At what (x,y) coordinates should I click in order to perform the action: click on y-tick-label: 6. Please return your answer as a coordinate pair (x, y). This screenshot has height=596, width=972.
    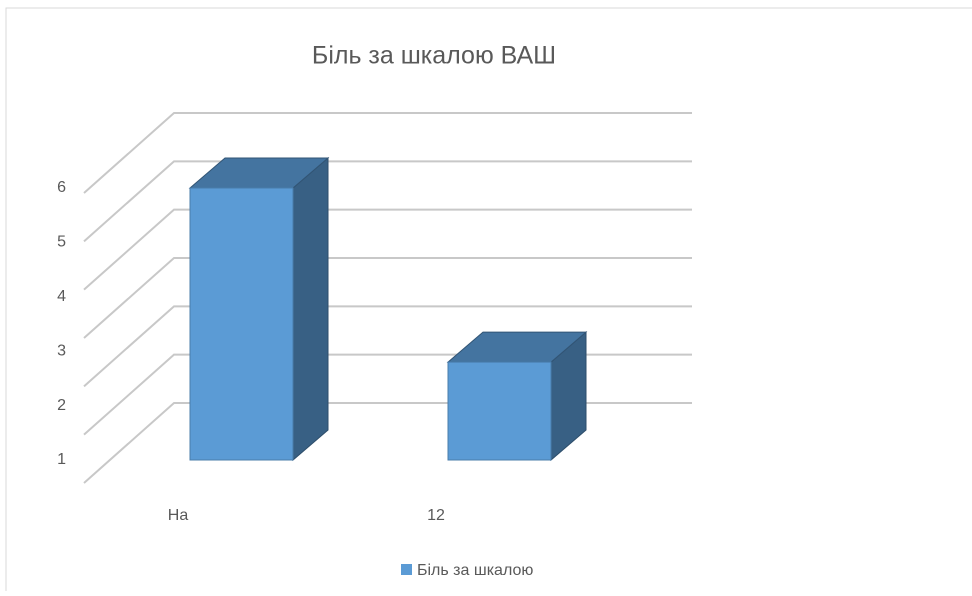
    Looking at the image, I should click on (61, 187).